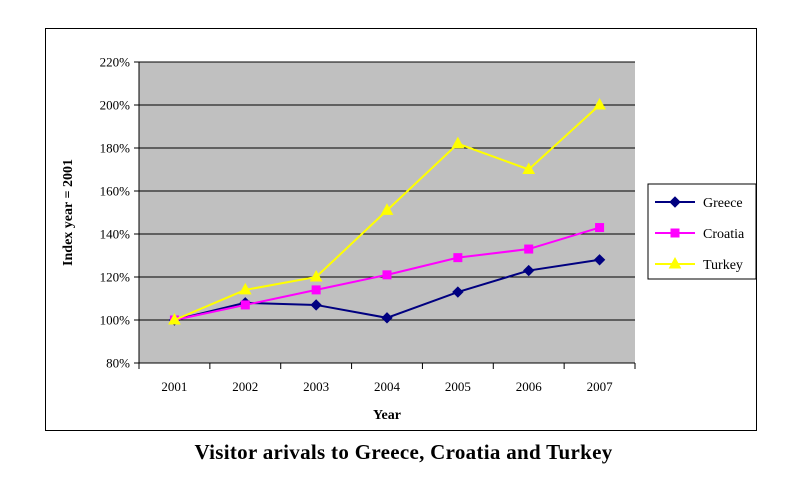 The image size is (807, 480). Describe the element at coordinates (115, 191) in the screenshot. I see `y-tick-label: 160%` at that location.